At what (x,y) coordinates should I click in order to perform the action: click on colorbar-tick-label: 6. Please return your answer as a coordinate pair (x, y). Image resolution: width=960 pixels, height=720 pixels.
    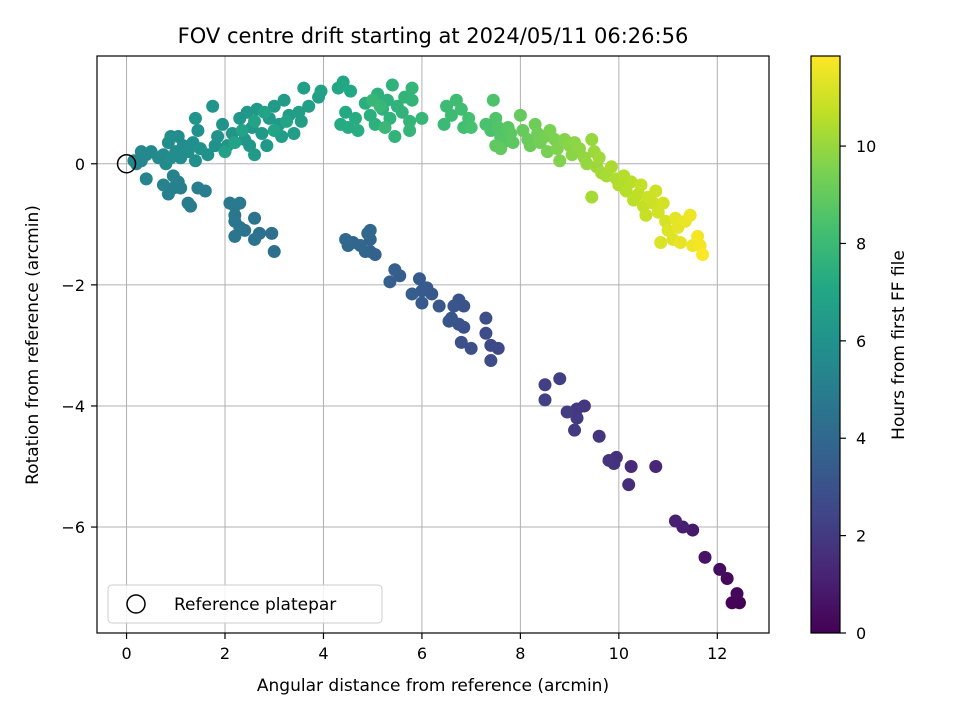
    Looking at the image, I should click on (861, 341).